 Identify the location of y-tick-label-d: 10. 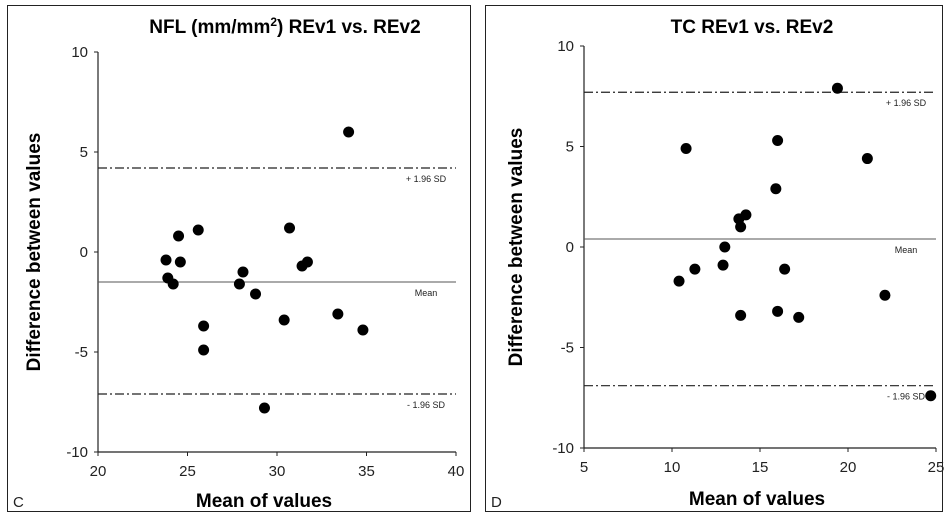
(565, 46).